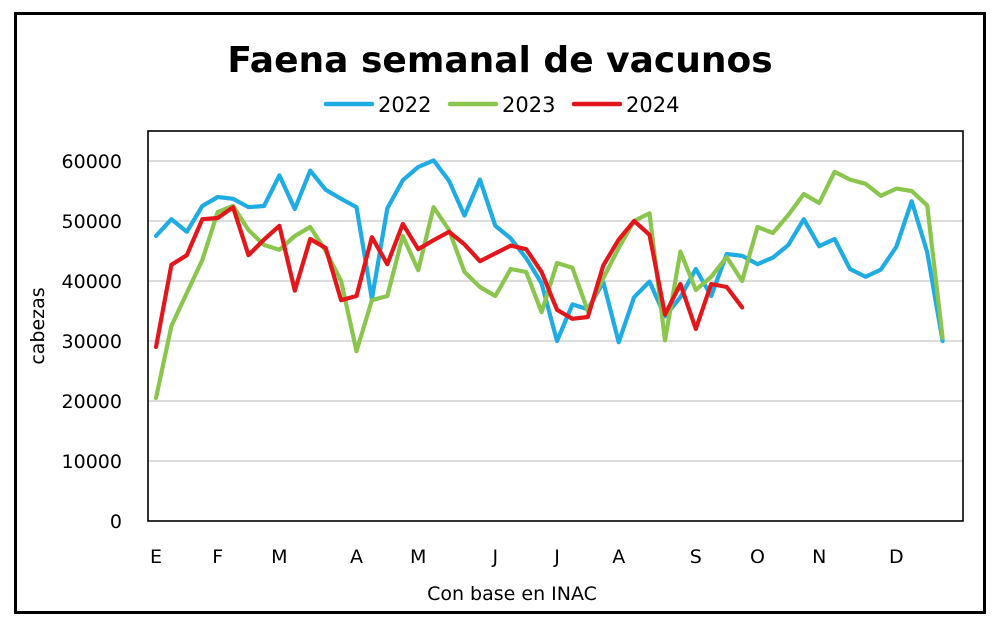  Describe the element at coordinates (38, 325) in the screenshot. I see `y-axis-label: cabezas` at that location.